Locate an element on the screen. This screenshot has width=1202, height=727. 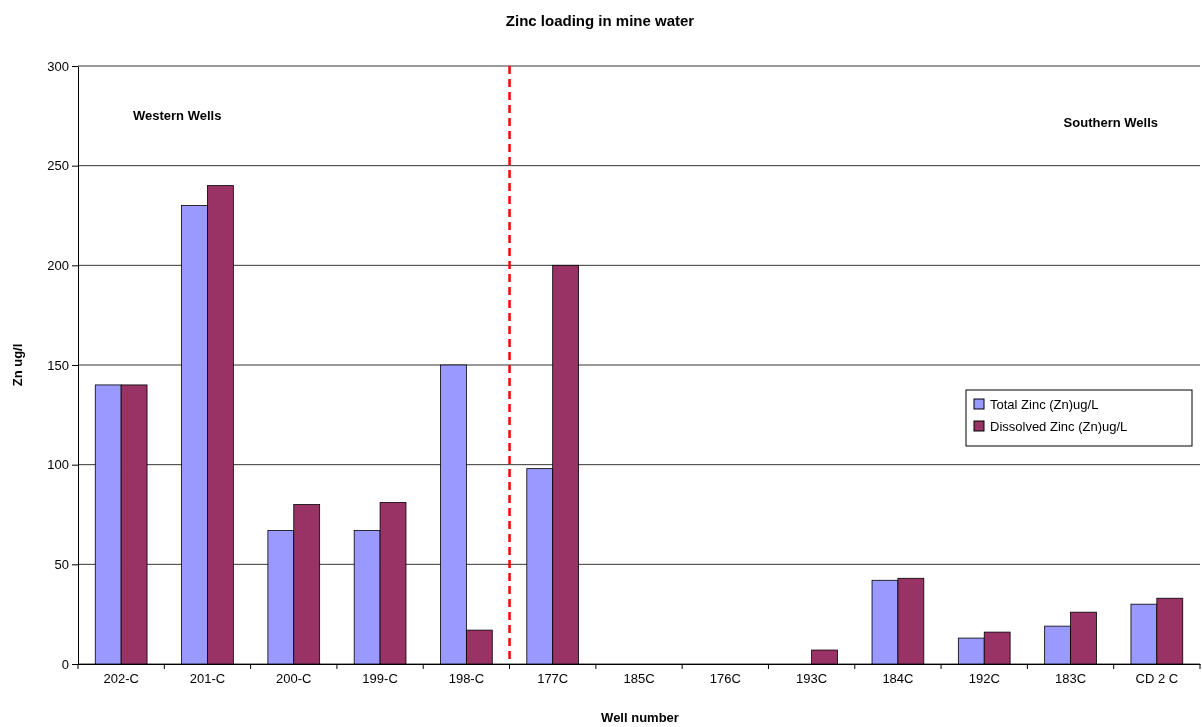
y-tick-label: 0 is located at coordinates (65, 664).